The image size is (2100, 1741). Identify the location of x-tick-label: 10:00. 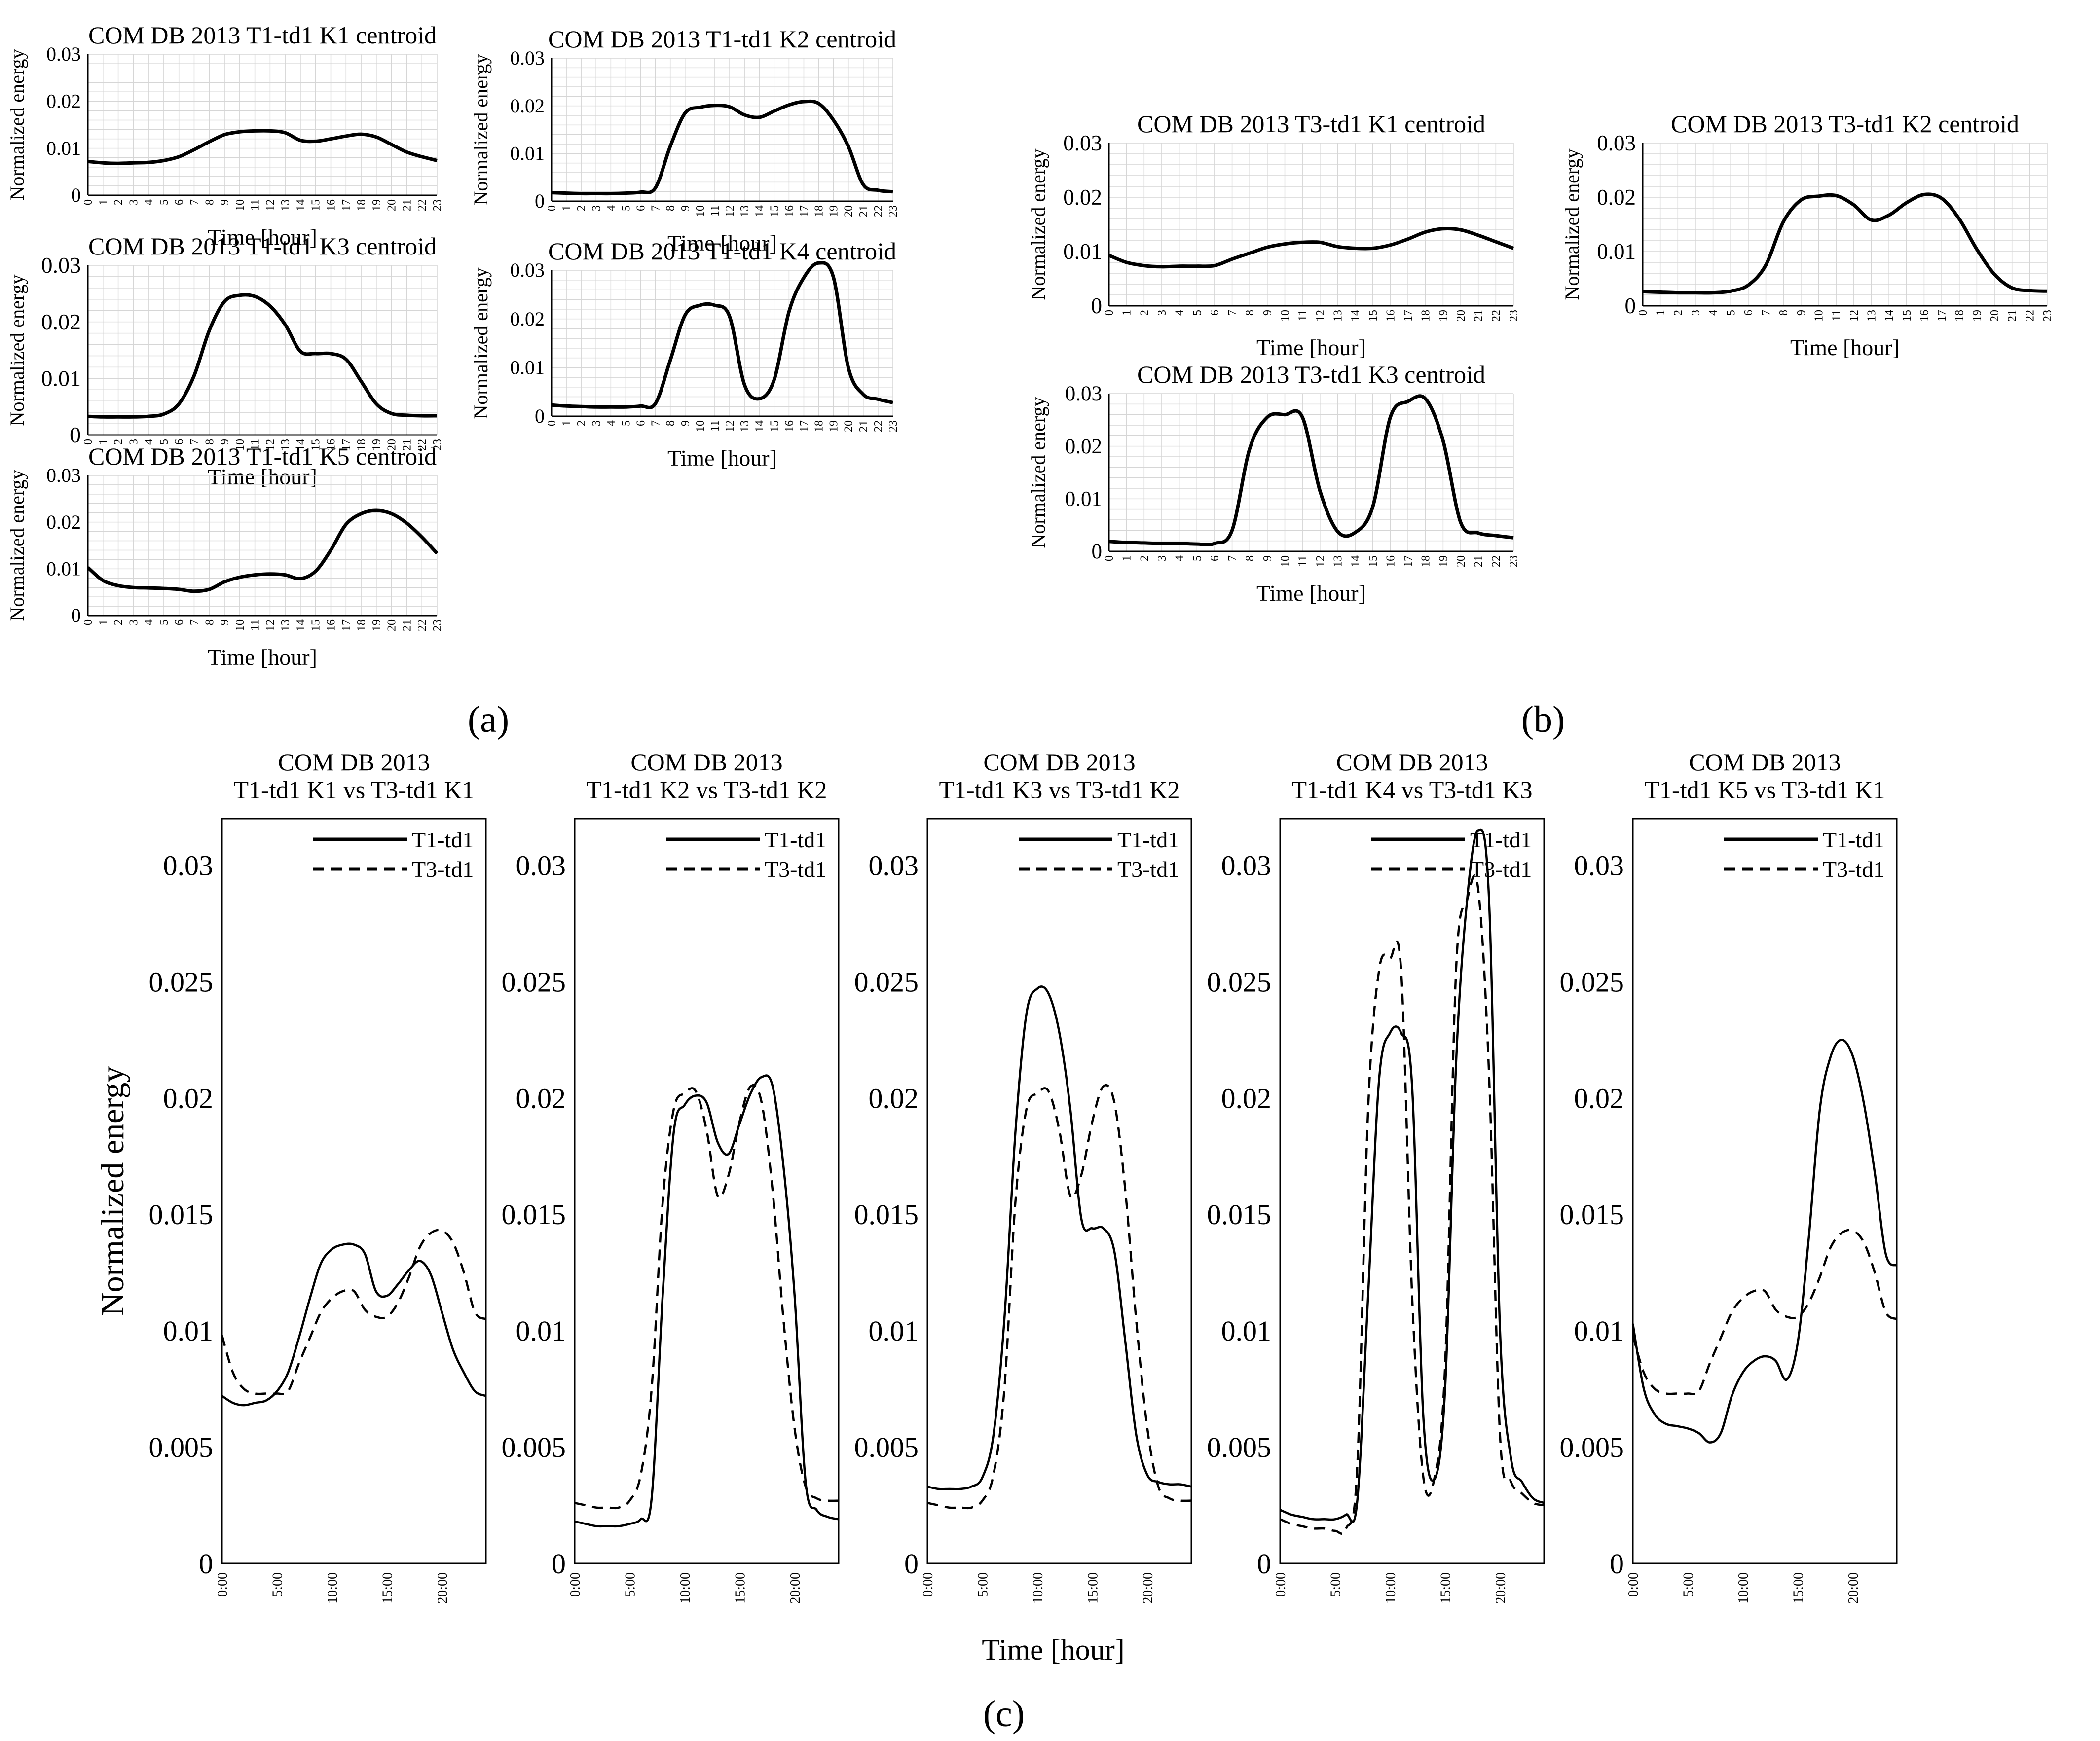
(1038, 1588).